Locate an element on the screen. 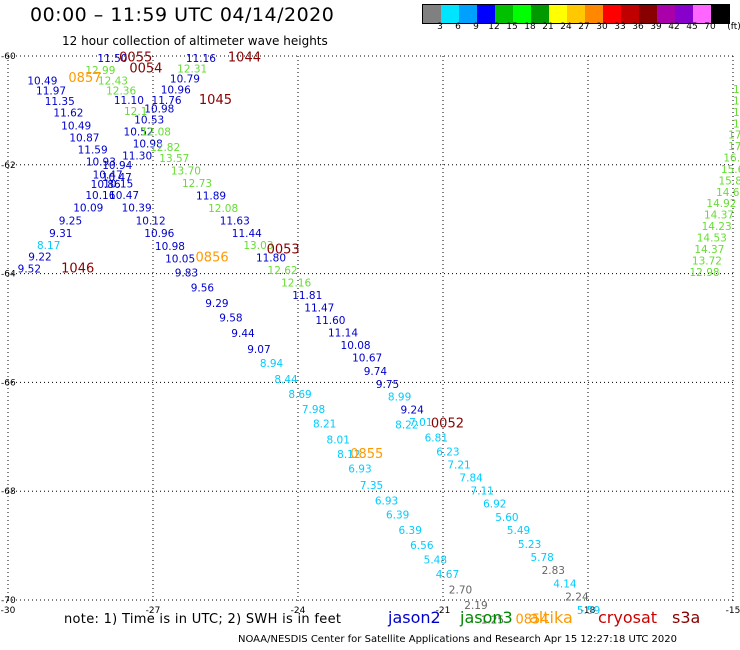 The height and width of the screenshot is (650, 740). latitude-tick-label: -64 is located at coordinates (8, 275).